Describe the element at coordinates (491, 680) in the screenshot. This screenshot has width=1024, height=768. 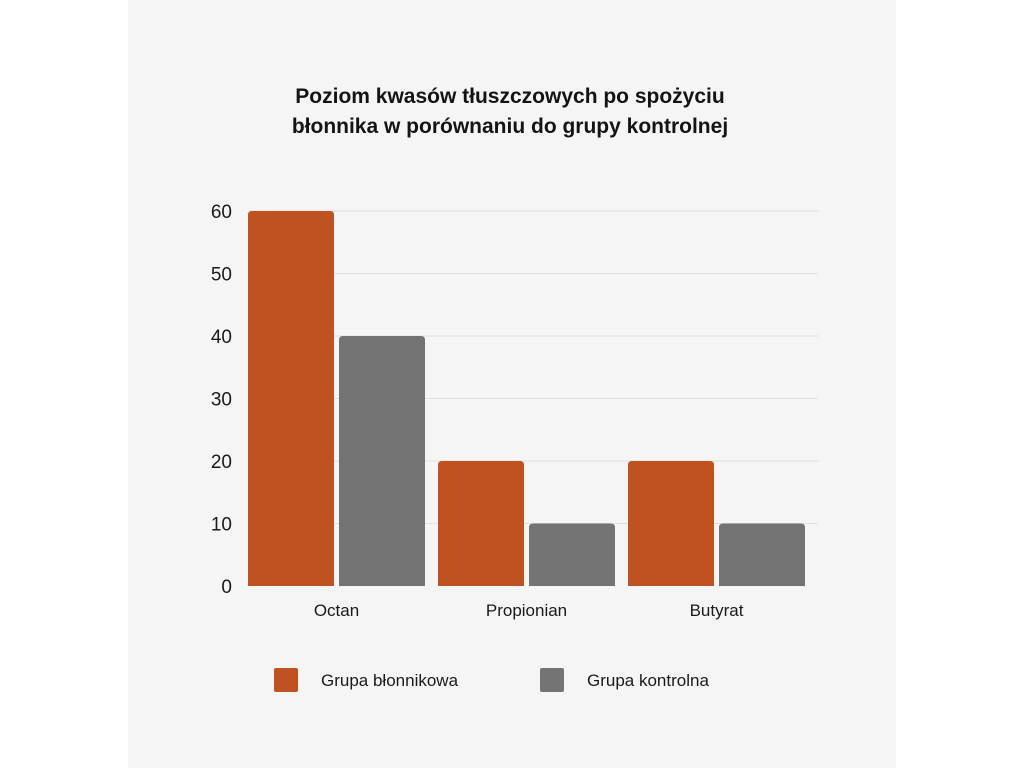
I see `legend: Grupa błonnikowa Grupa kontrolna` at that location.